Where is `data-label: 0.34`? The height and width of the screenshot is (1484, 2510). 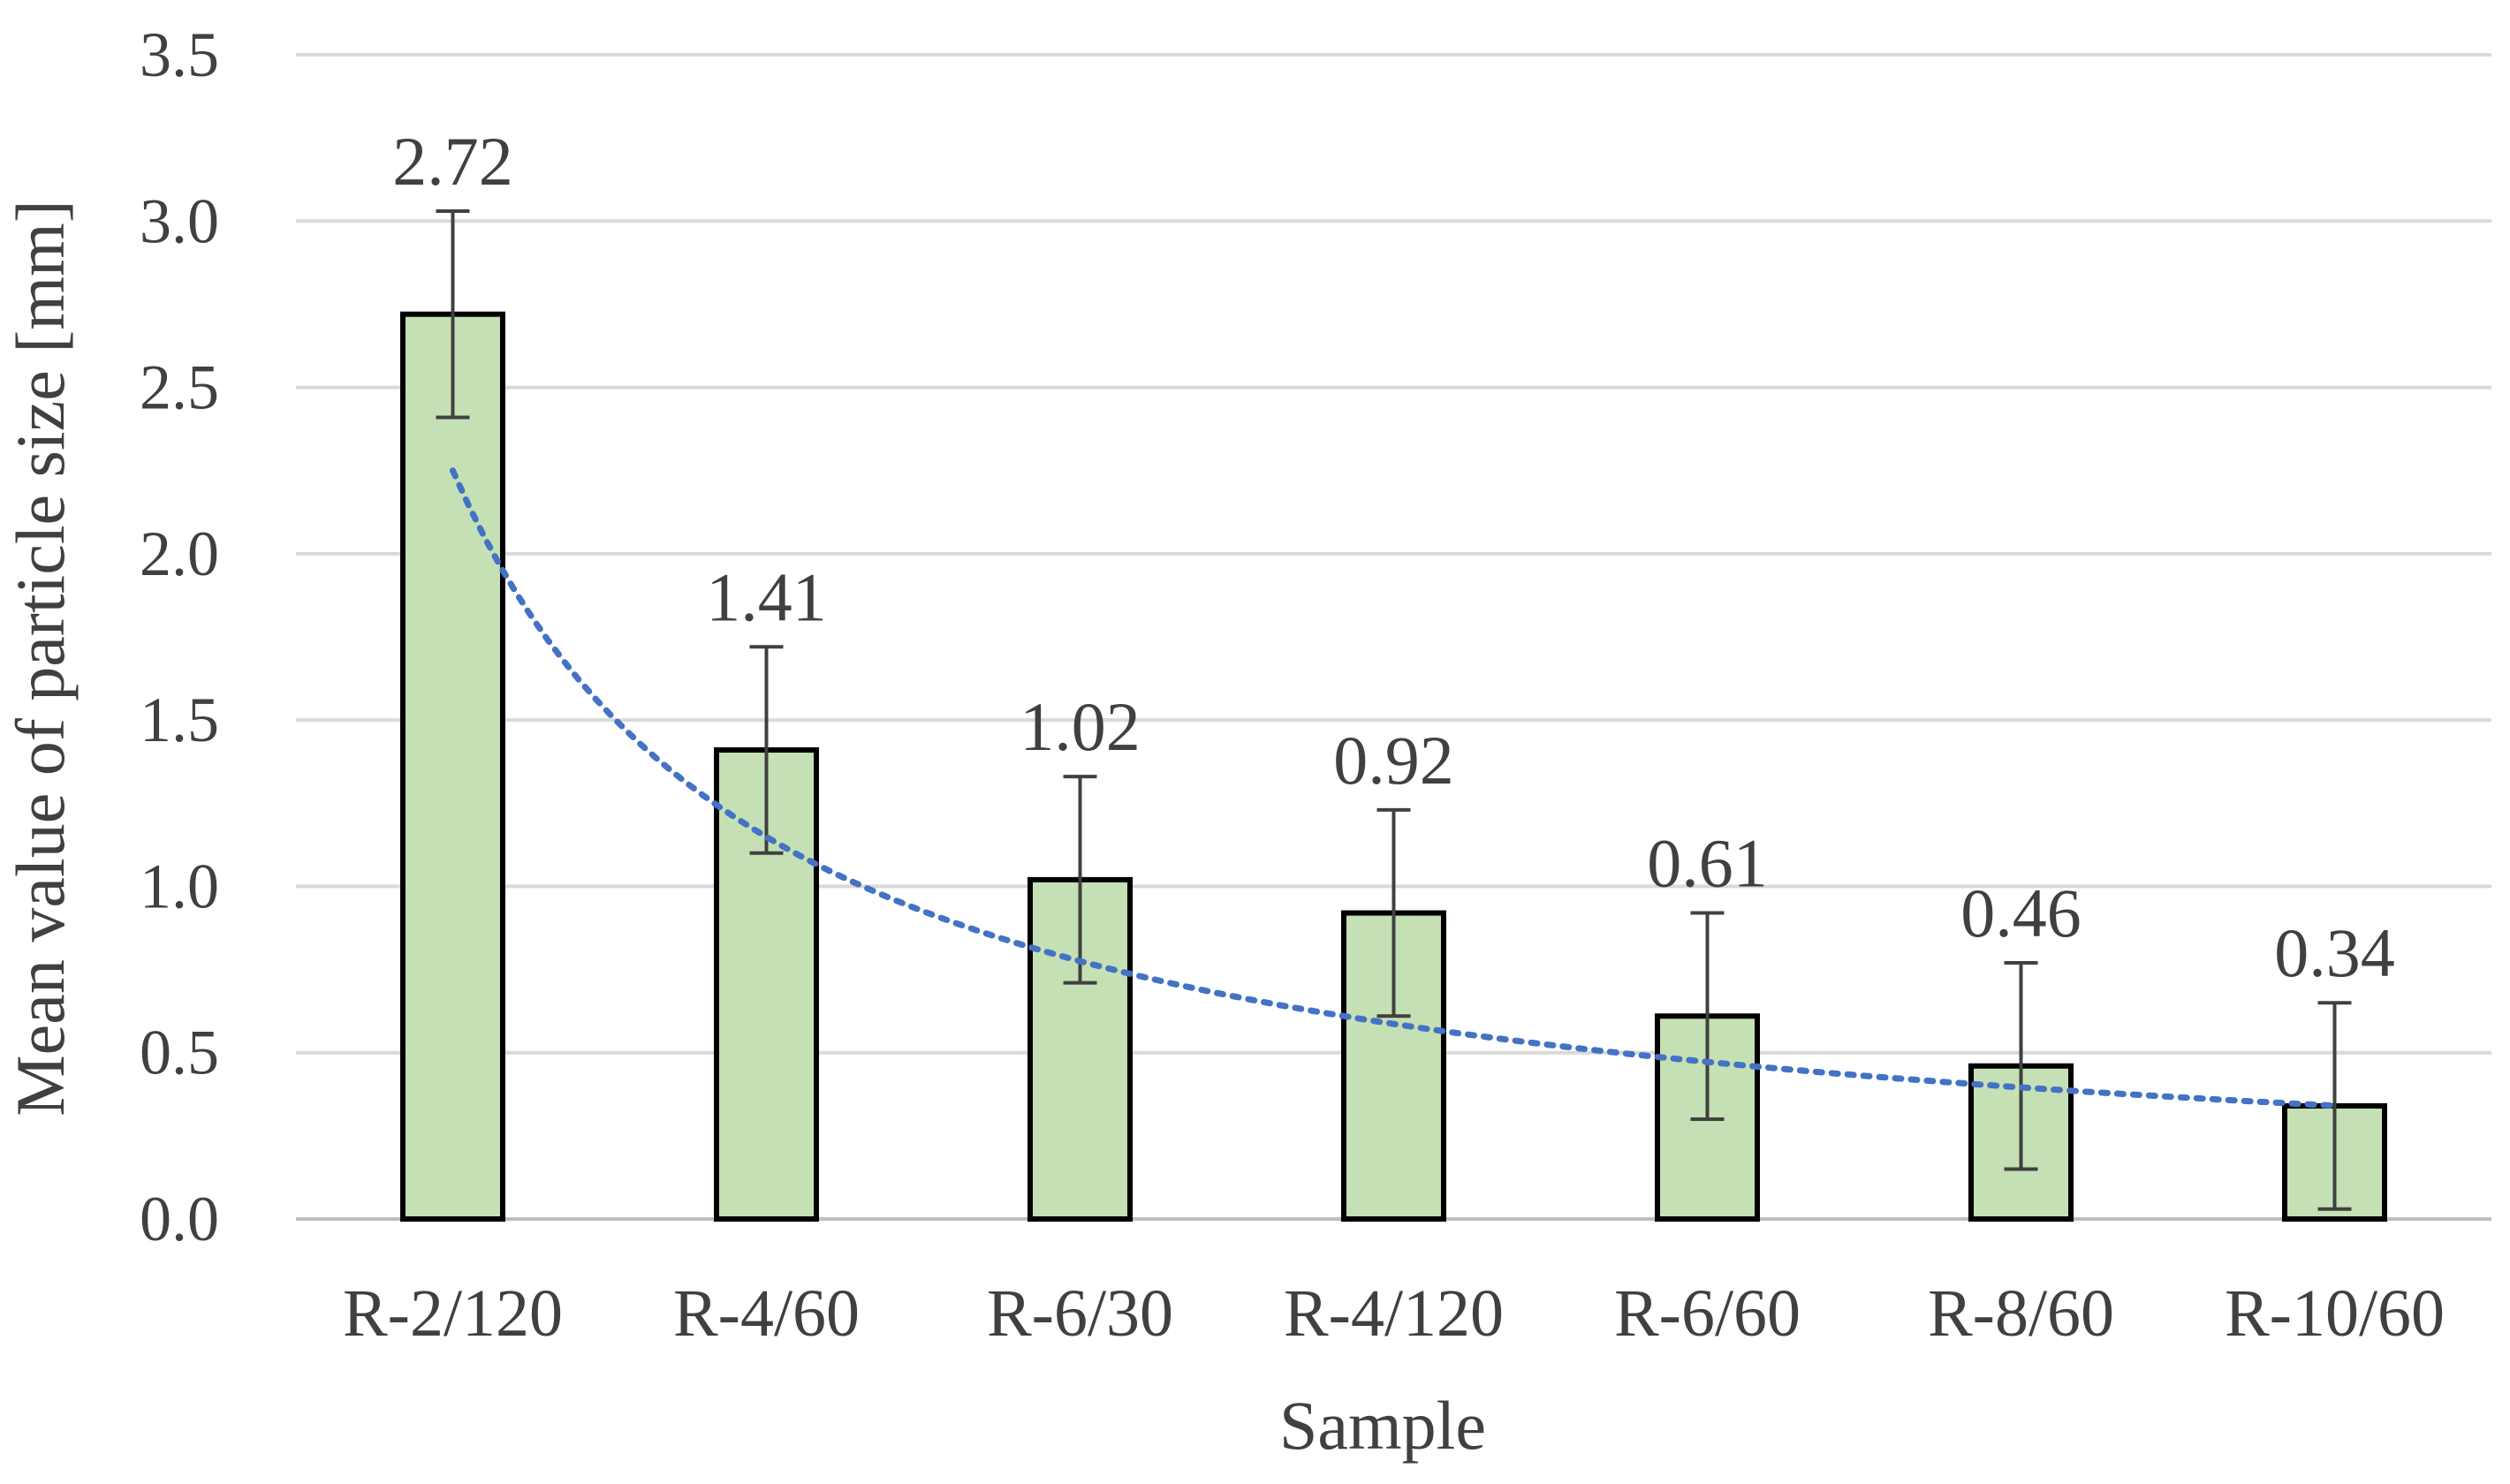 data-label: 0.34 is located at coordinates (2335, 952).